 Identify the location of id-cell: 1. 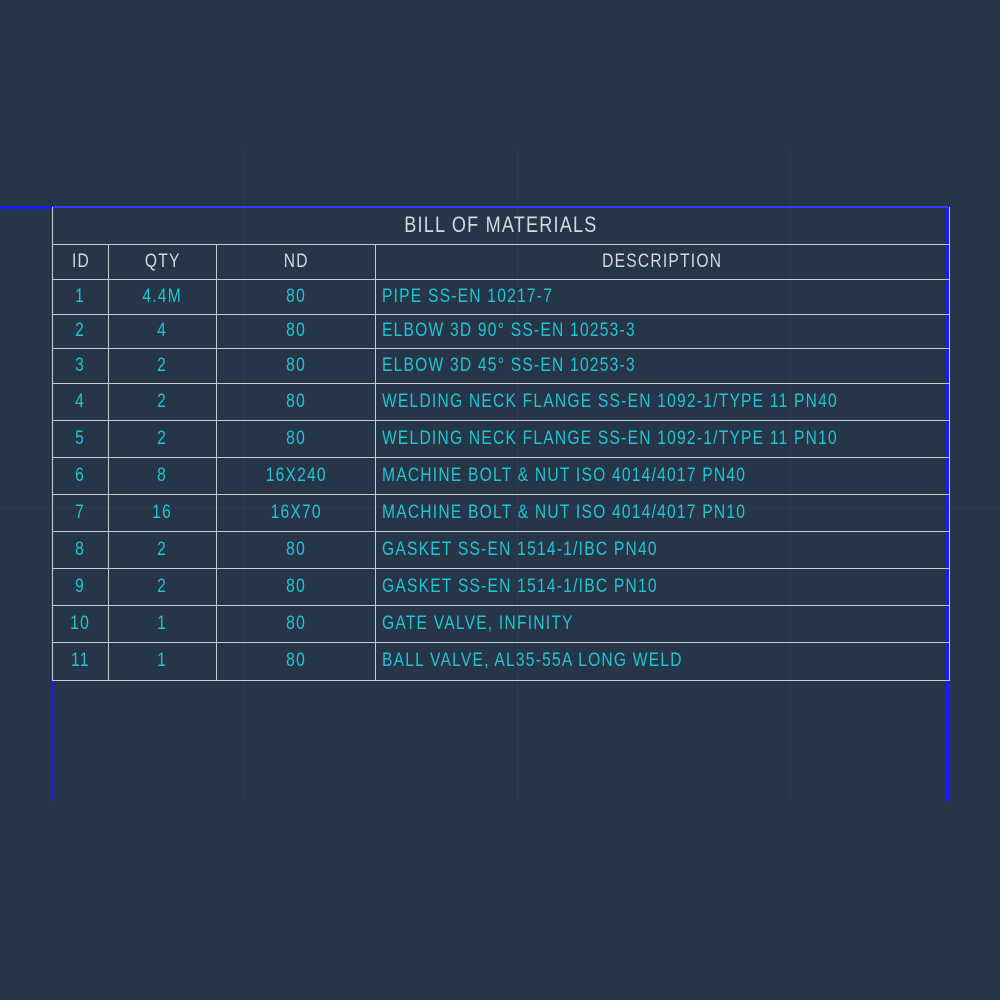
(80, 296).